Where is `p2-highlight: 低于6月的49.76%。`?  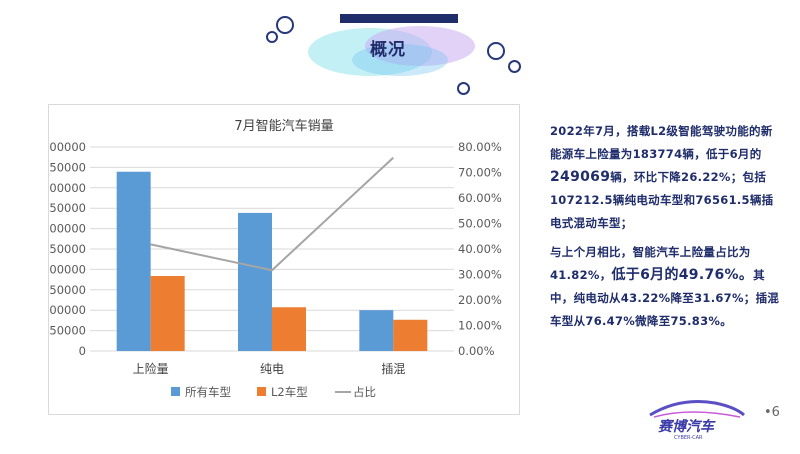 p2-highlight: 低于6月的49.76%。 is located at coordinates (682, 275).